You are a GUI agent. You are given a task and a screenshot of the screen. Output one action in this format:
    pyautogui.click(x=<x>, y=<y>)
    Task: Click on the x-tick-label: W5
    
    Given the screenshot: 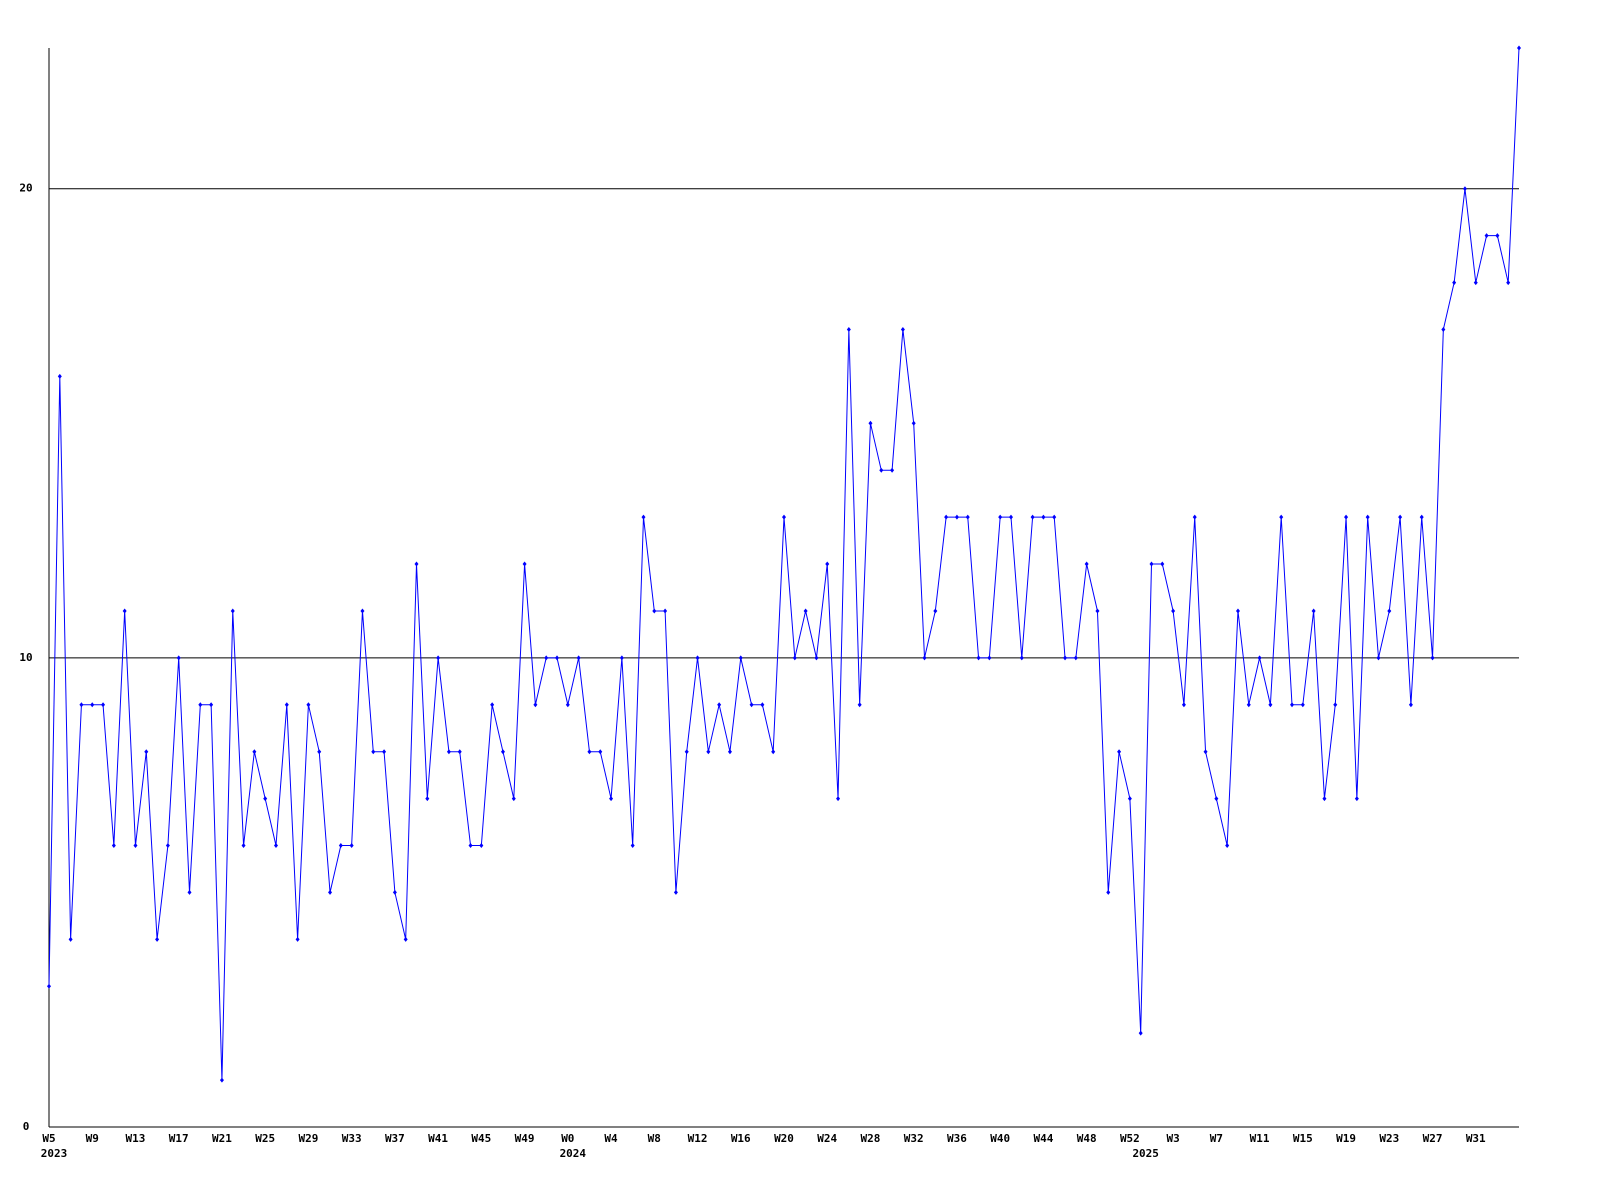 What is the action you would take?
    pyautogui.click(x=48, y=1138)
    